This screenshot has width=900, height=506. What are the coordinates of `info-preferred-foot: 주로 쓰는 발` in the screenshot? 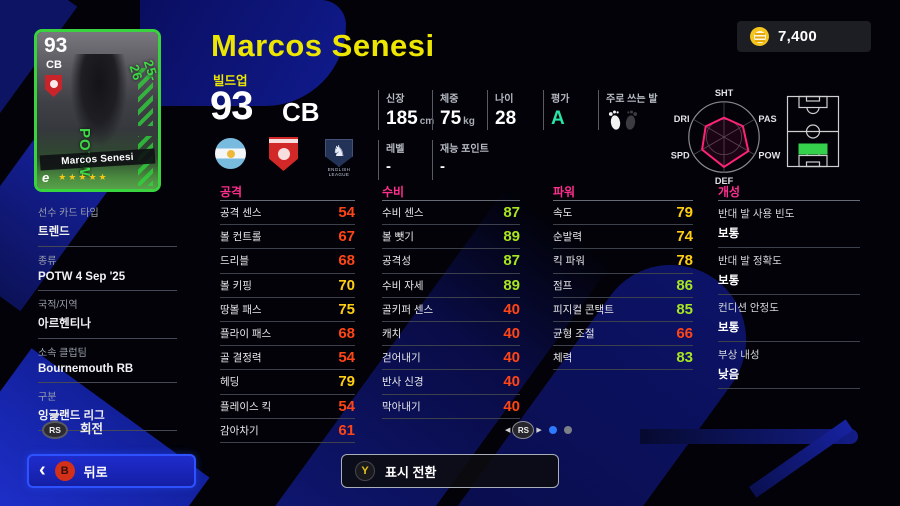 It's located at (638, 110).